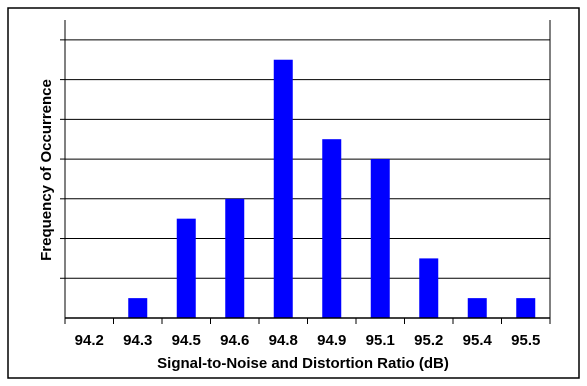 This screenshot has height=386, width=587. Describe the element at coordinates (137, 340) in the screenshot. I see `x-tick-label: 94.3` at that location.